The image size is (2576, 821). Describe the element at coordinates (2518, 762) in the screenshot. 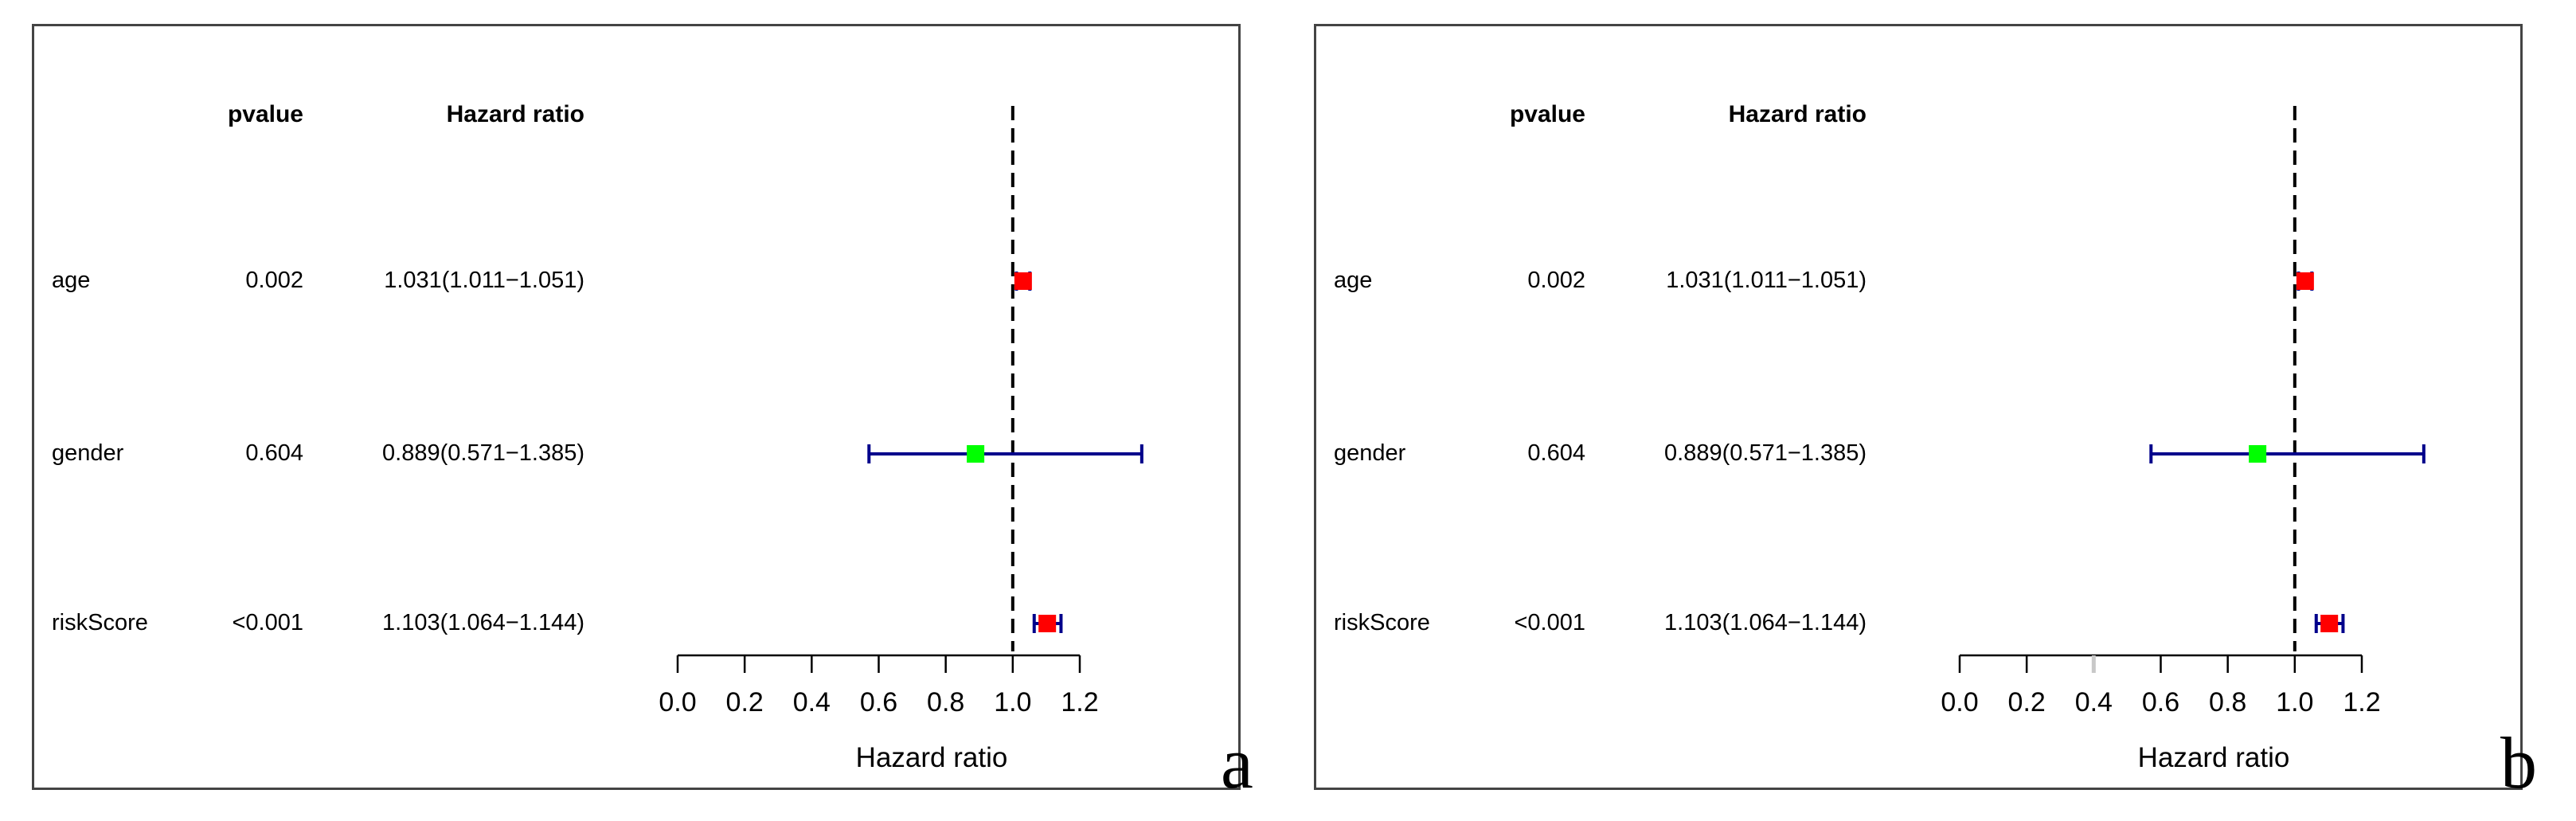

I see `panel-letter-b: b` at that location.